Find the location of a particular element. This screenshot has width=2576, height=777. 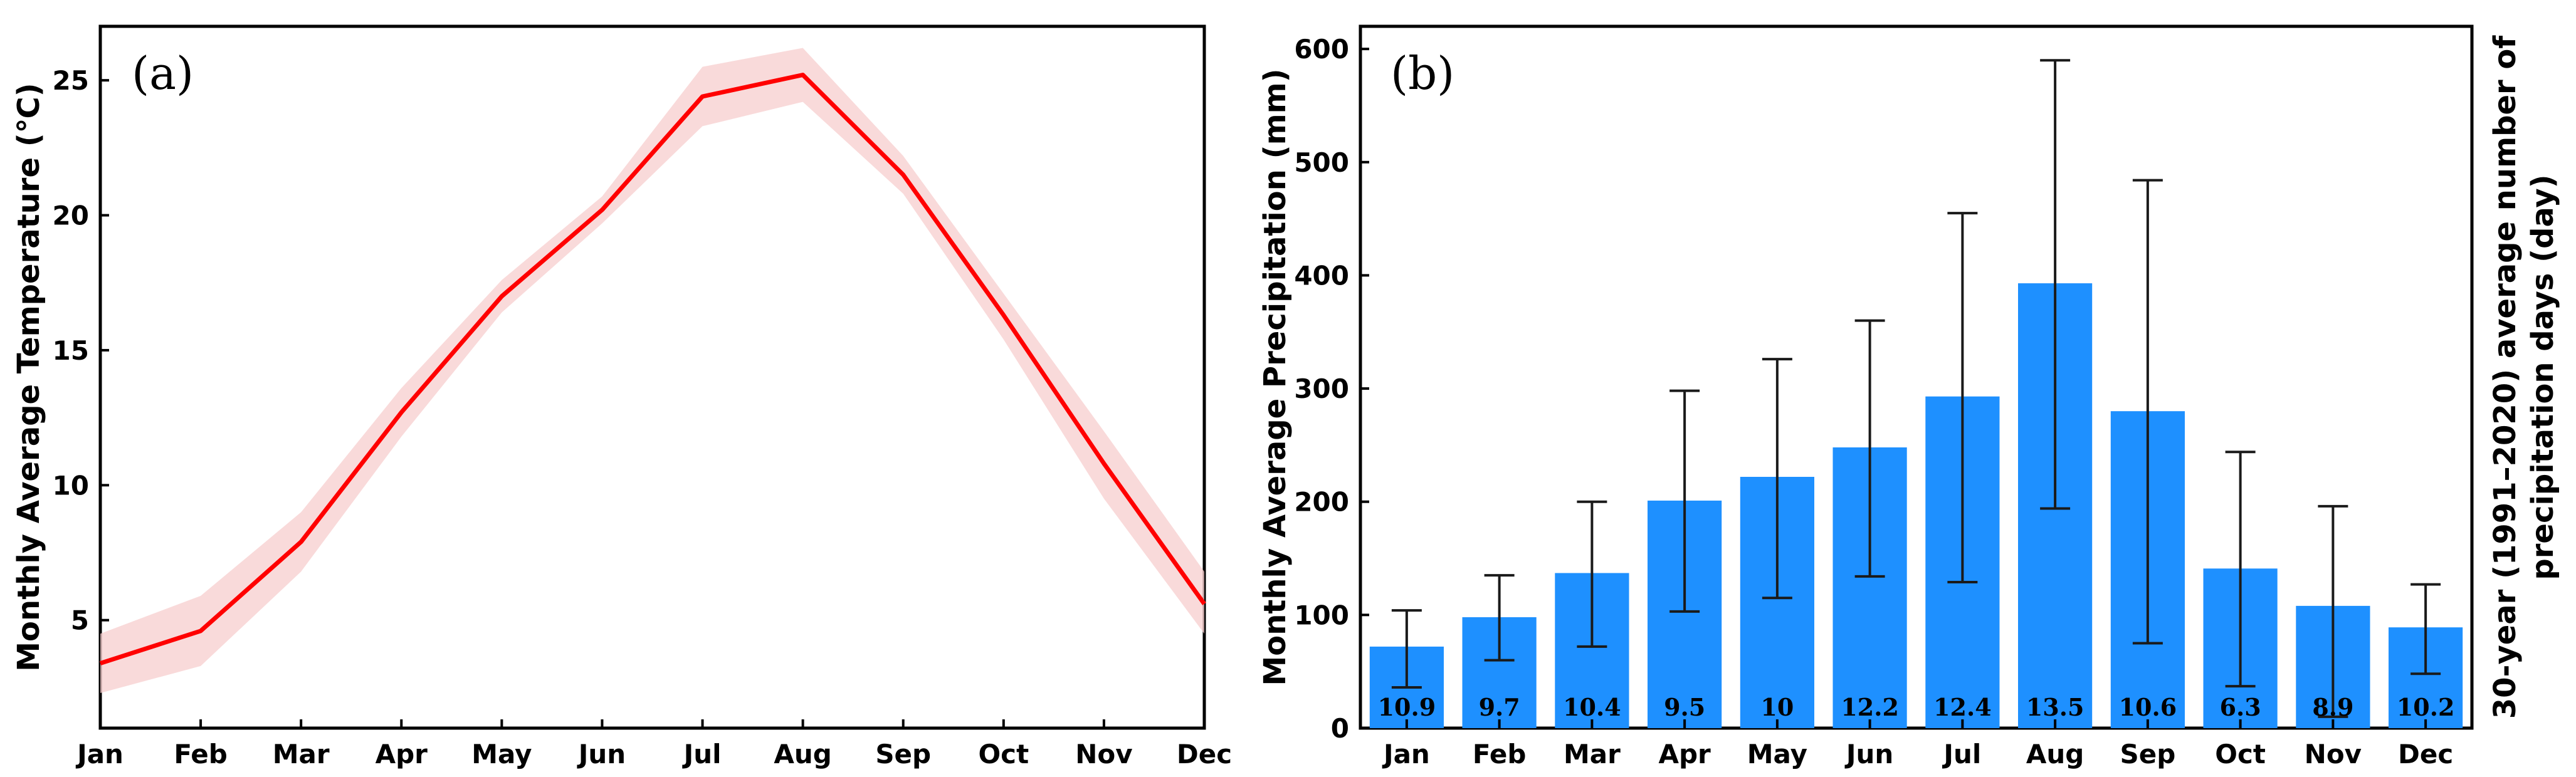

x-tick-label-b: Nov is located at coordinates (2333, 754).